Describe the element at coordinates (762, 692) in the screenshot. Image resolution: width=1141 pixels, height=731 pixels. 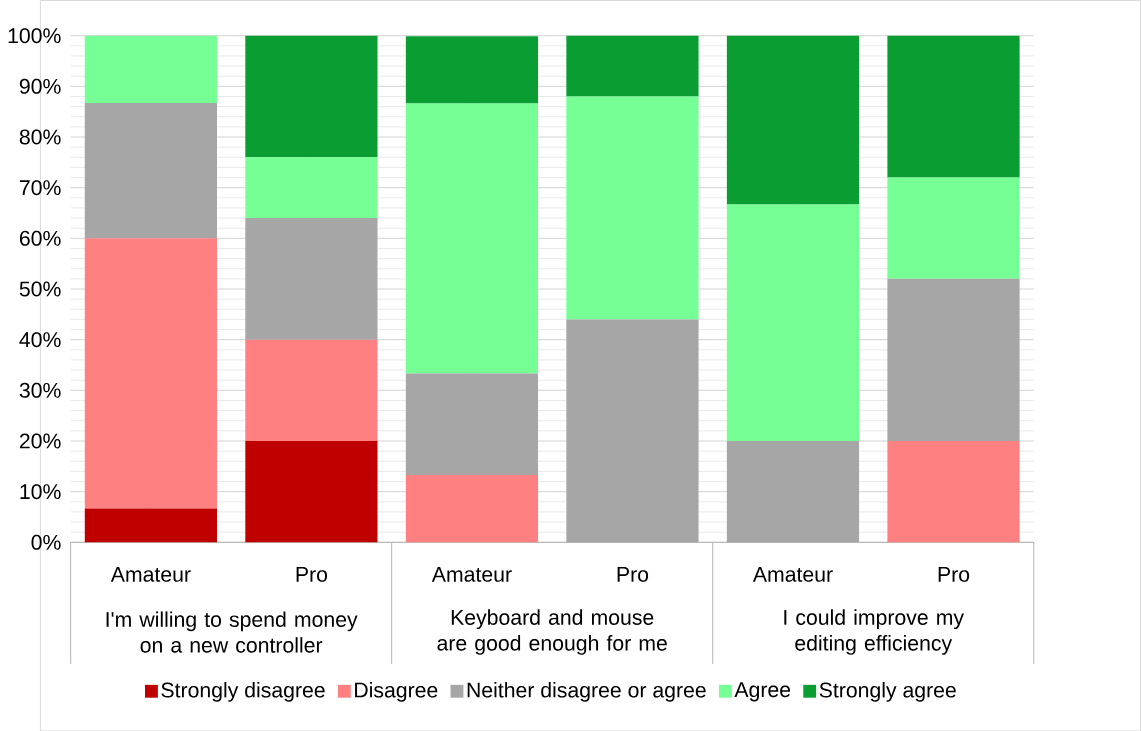
I see `legend-label: Agree` at that location.